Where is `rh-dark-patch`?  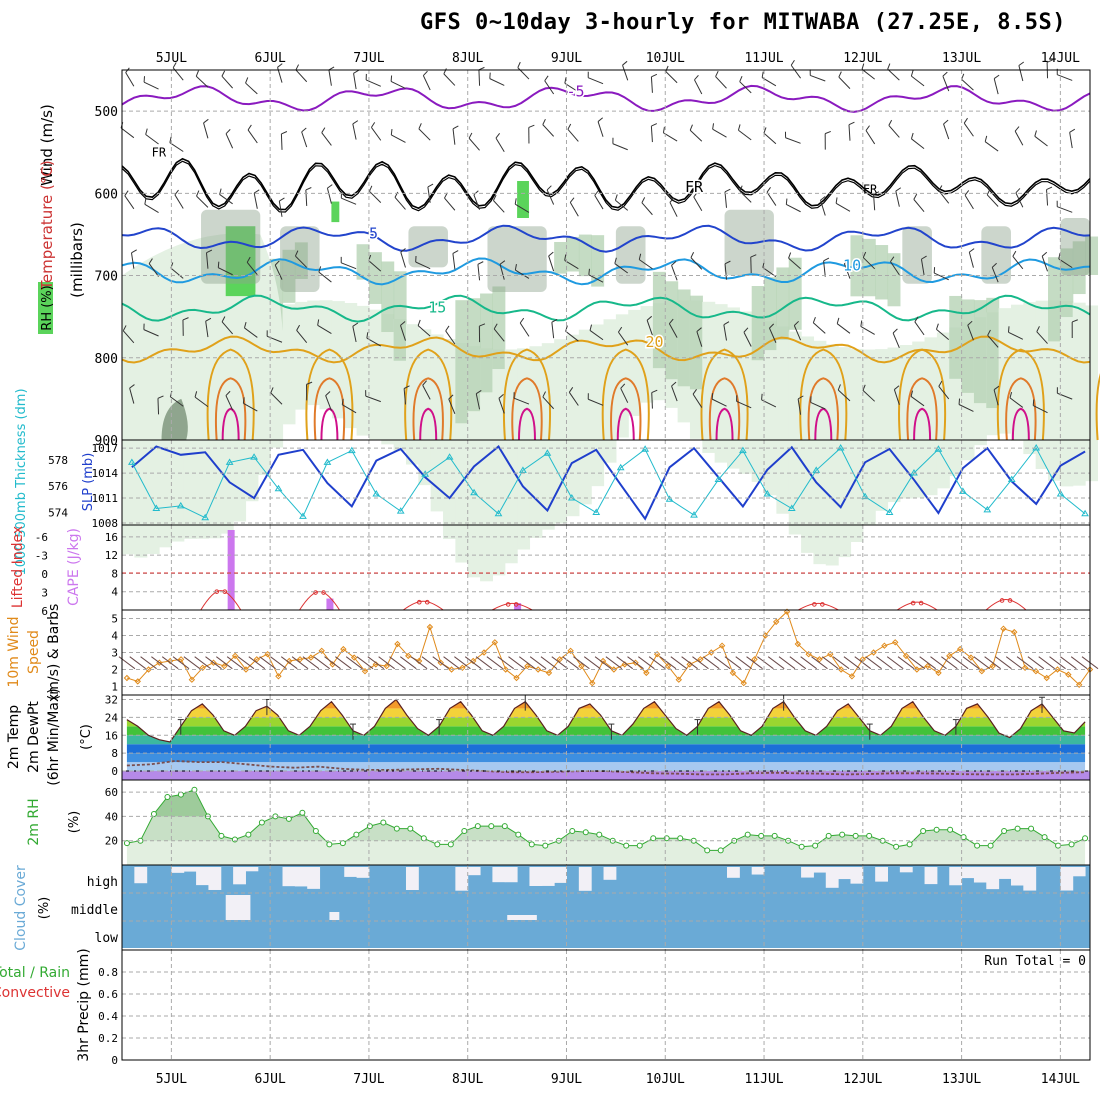 rh-dark-patch is located at coordinates (517, 259).